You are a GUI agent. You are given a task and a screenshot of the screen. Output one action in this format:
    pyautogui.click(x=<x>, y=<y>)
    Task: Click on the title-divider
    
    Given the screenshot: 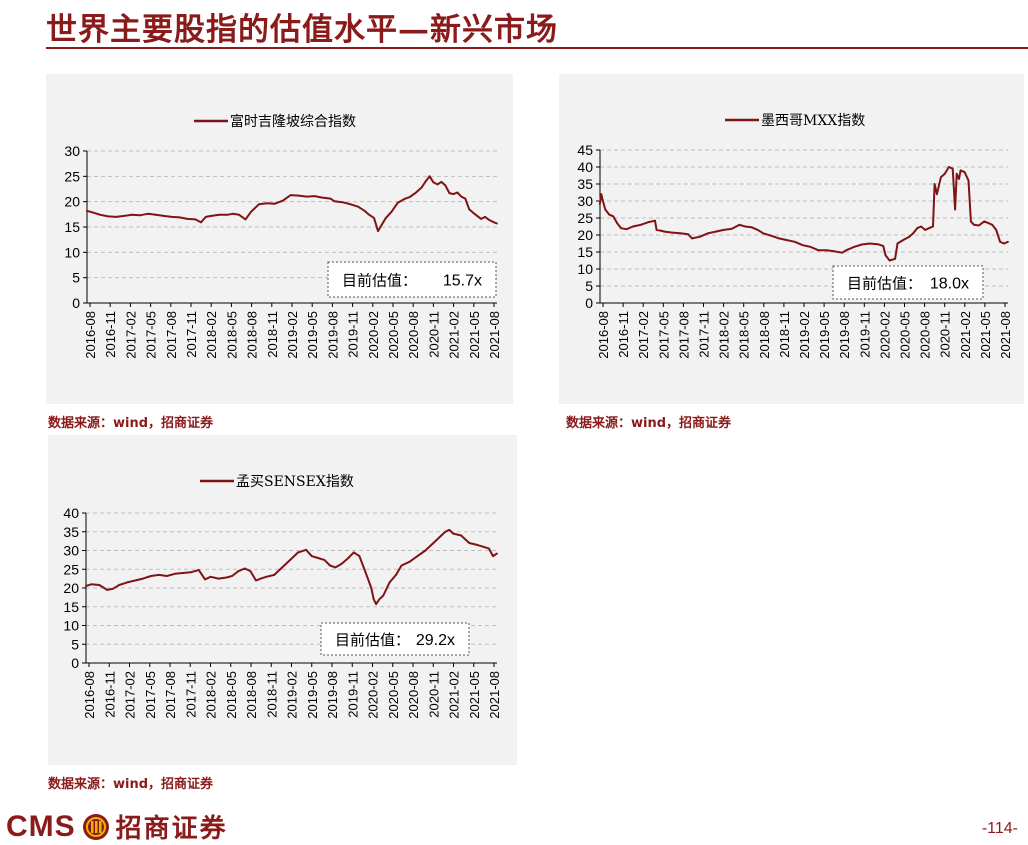 What is the action you would take?
    pyautogui.click(x=537, y=48)
    